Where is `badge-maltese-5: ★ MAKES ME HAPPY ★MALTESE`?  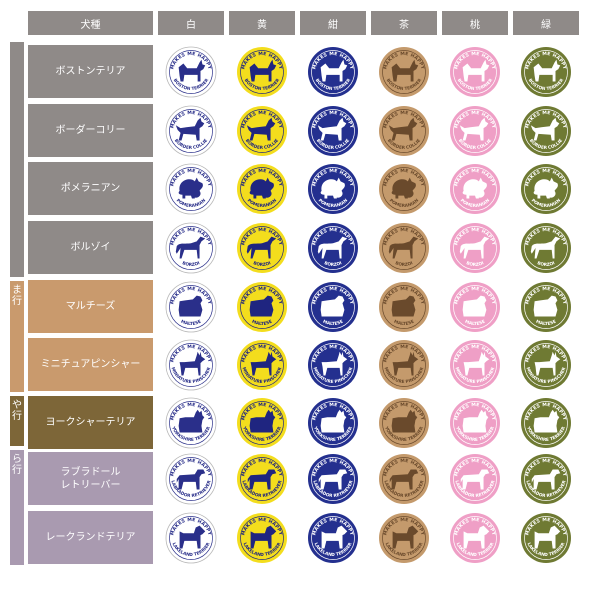 badge-maltese-5: ★ MAKES ME HAPPY ★MALTESE is located at coordinates (546, 307).